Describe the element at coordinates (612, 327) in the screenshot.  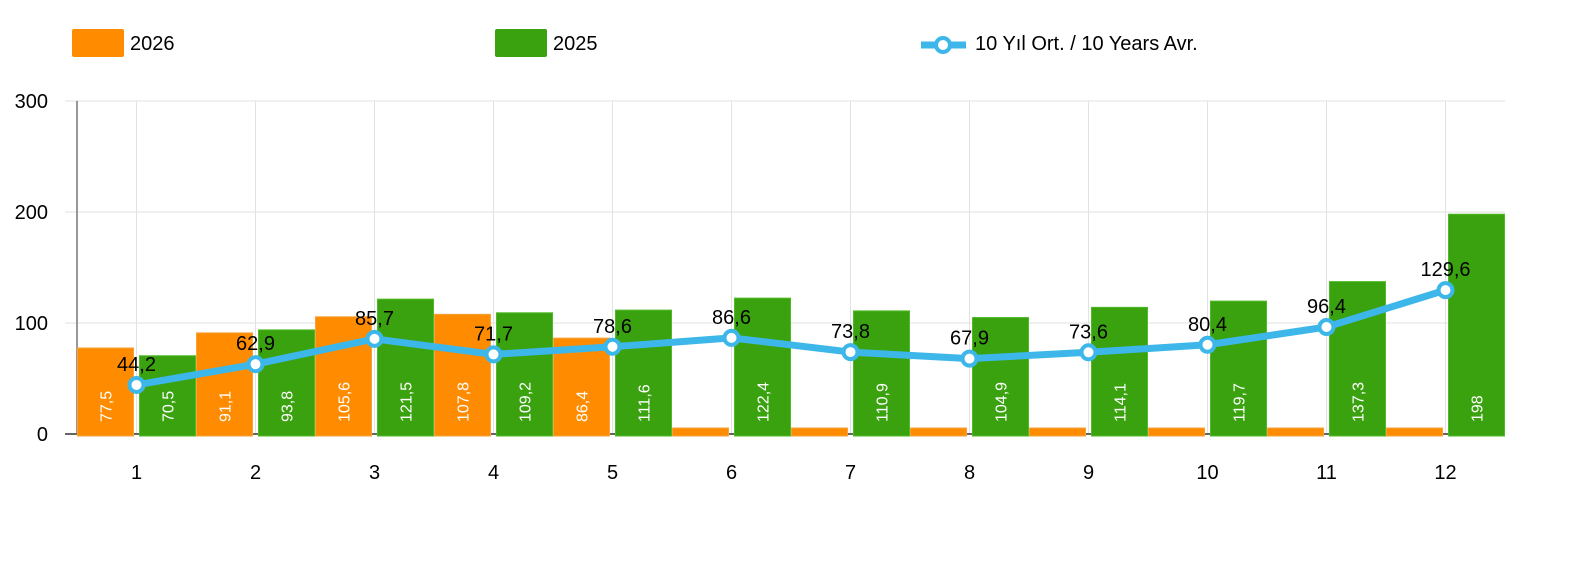
I see `average-point-label: 78,6` at that location.